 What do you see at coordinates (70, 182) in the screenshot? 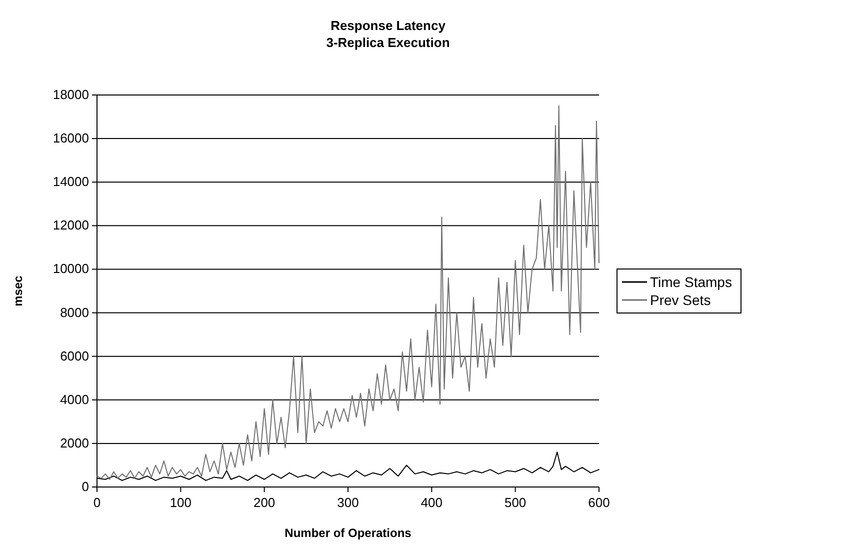
I see `y-tick-label: 14000` at bounding box center [70, 182].